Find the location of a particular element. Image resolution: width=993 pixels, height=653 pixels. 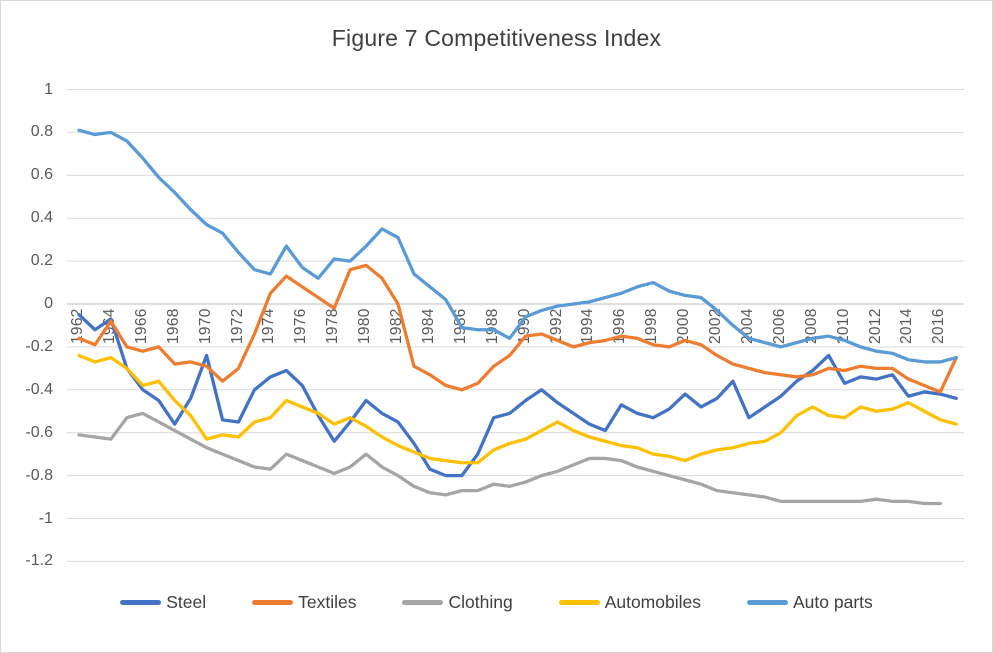

x-tick-label: 2006 is located at coordinates (779, 326).